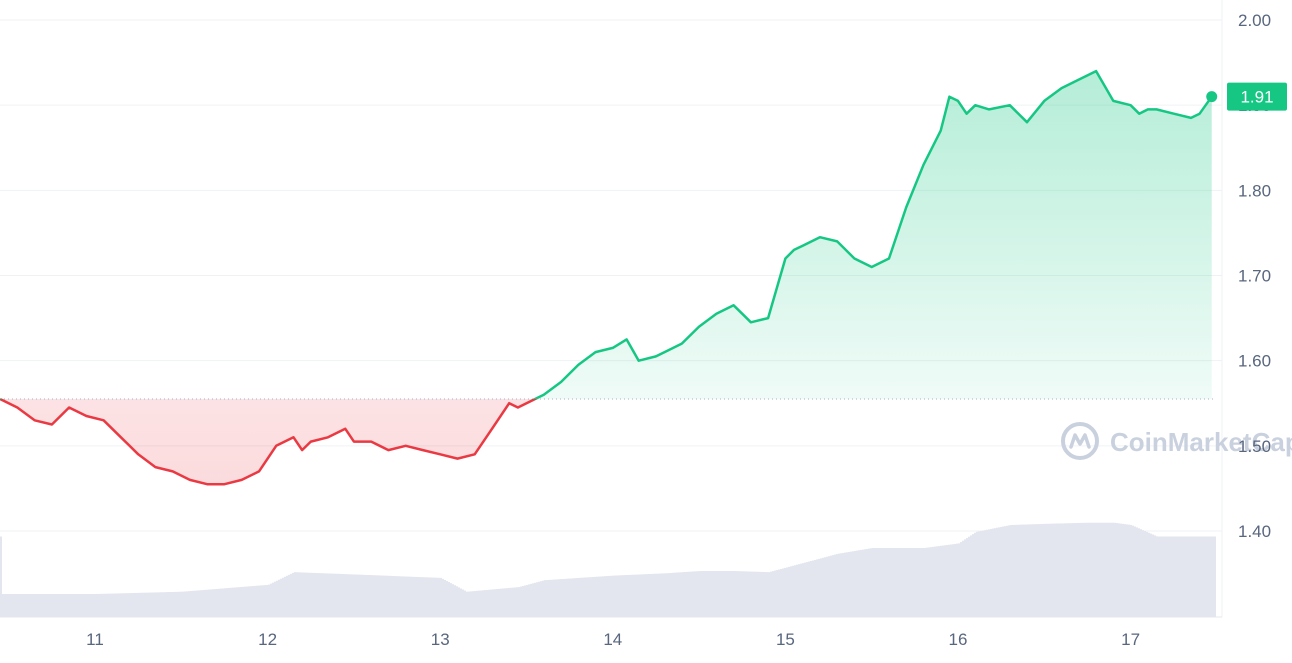 Image resolution: width=1292 pixels, height=663 pixels. What do you see at coordinates (1246, 96) in the screenshot?
I see `current-price-marker: 1.91` at bounding box center [1246, 96].